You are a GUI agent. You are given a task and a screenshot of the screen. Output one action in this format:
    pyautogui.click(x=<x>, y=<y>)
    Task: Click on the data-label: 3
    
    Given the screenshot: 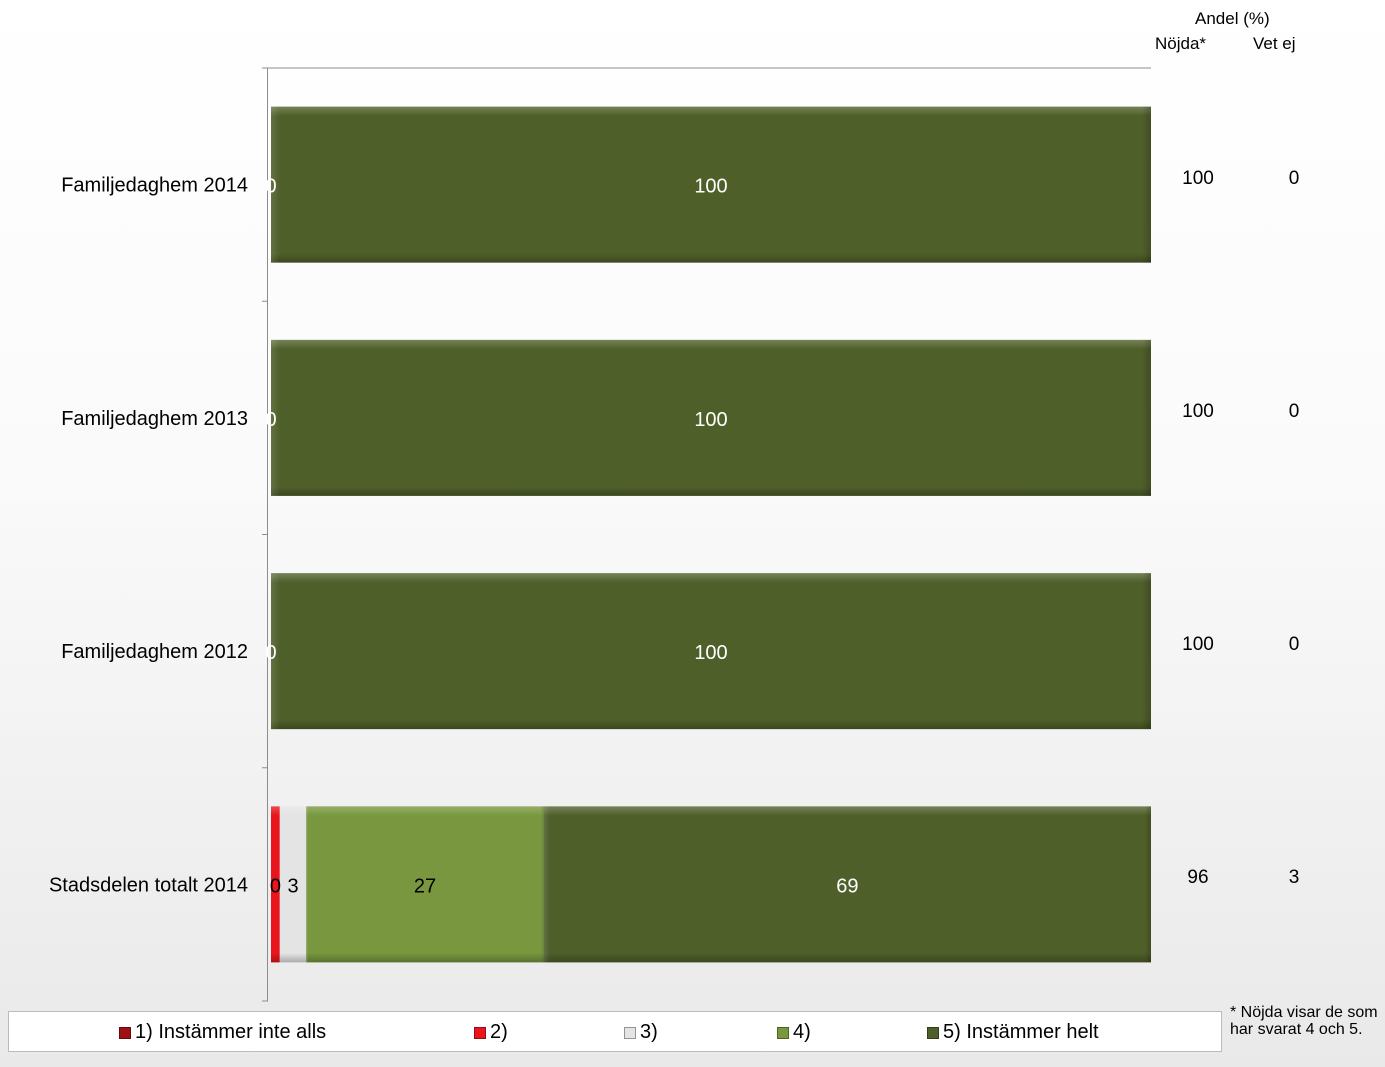 What is the action you would take?
    pyautogui.click(x=292, y=886)
    